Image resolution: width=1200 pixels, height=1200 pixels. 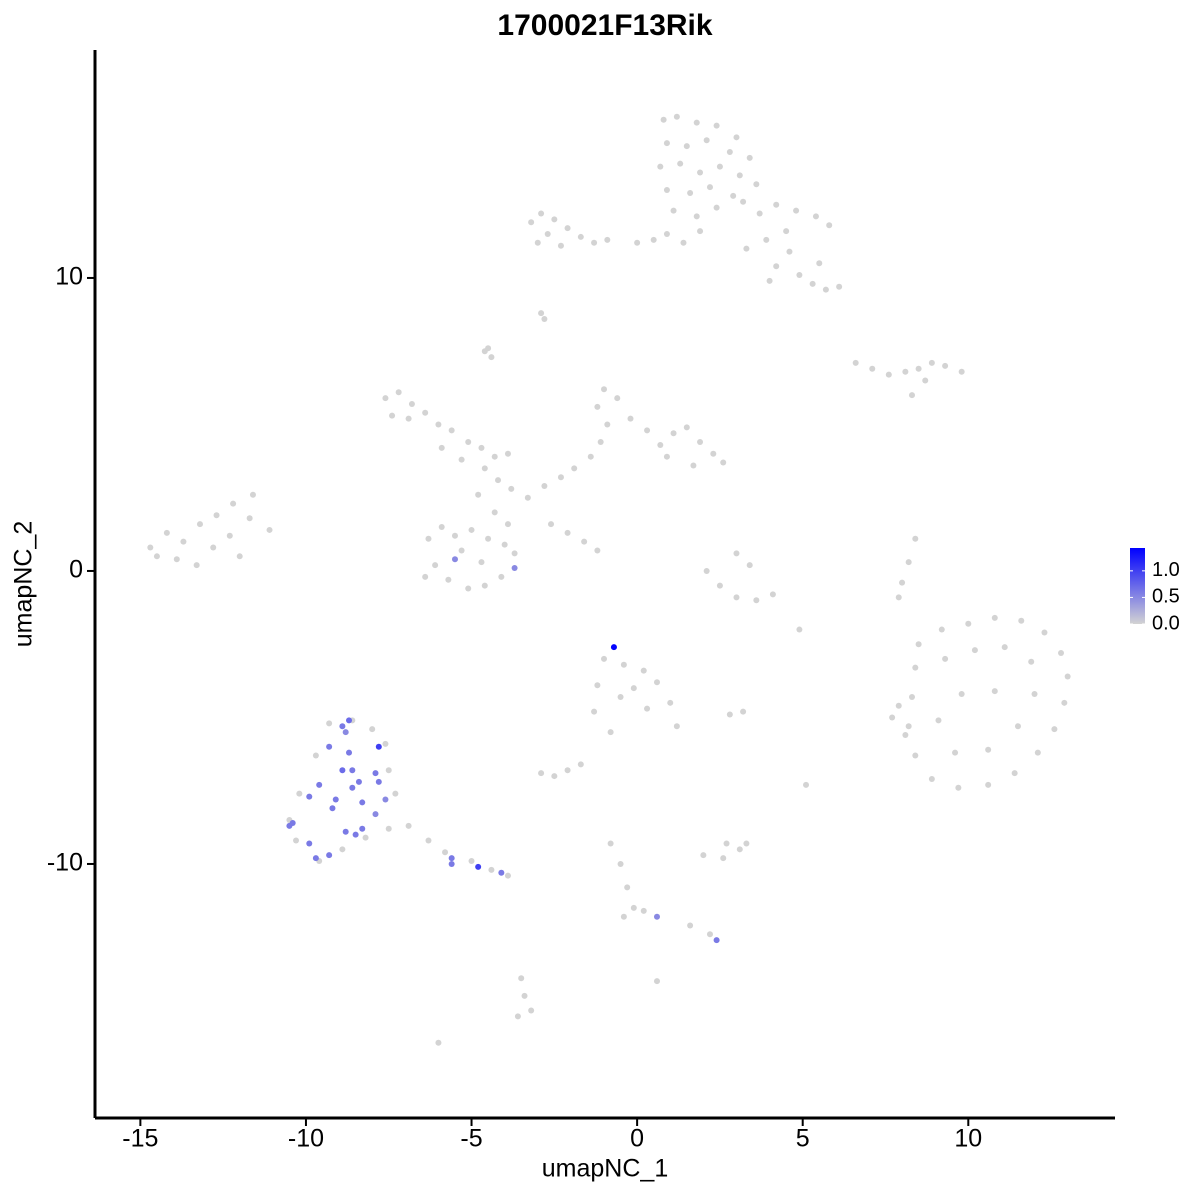 What do you see at coordinates (968, 1139) in the screenshot?
I see `x-tick-label: 10` at bounding box center [968, 1139].